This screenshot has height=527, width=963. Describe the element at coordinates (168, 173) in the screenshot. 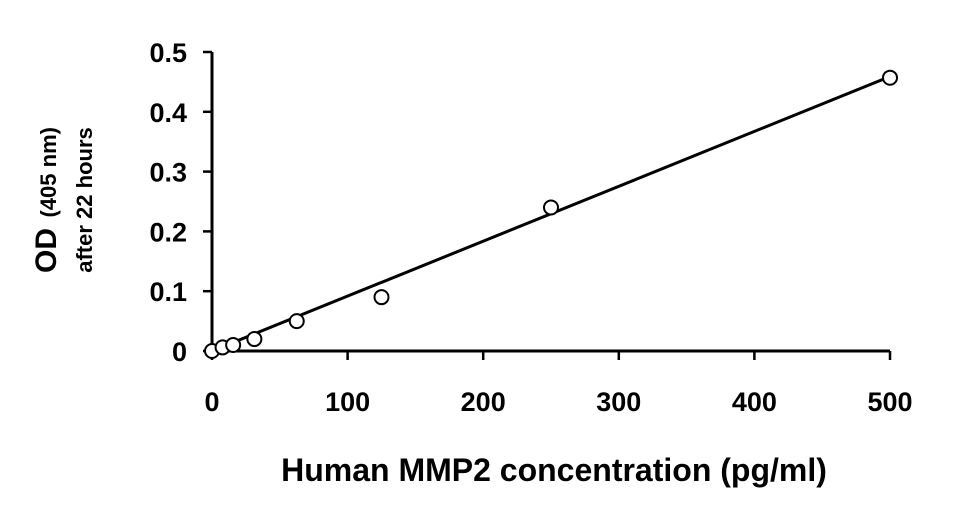

I see `y-tick-label: 0.3` at that location.